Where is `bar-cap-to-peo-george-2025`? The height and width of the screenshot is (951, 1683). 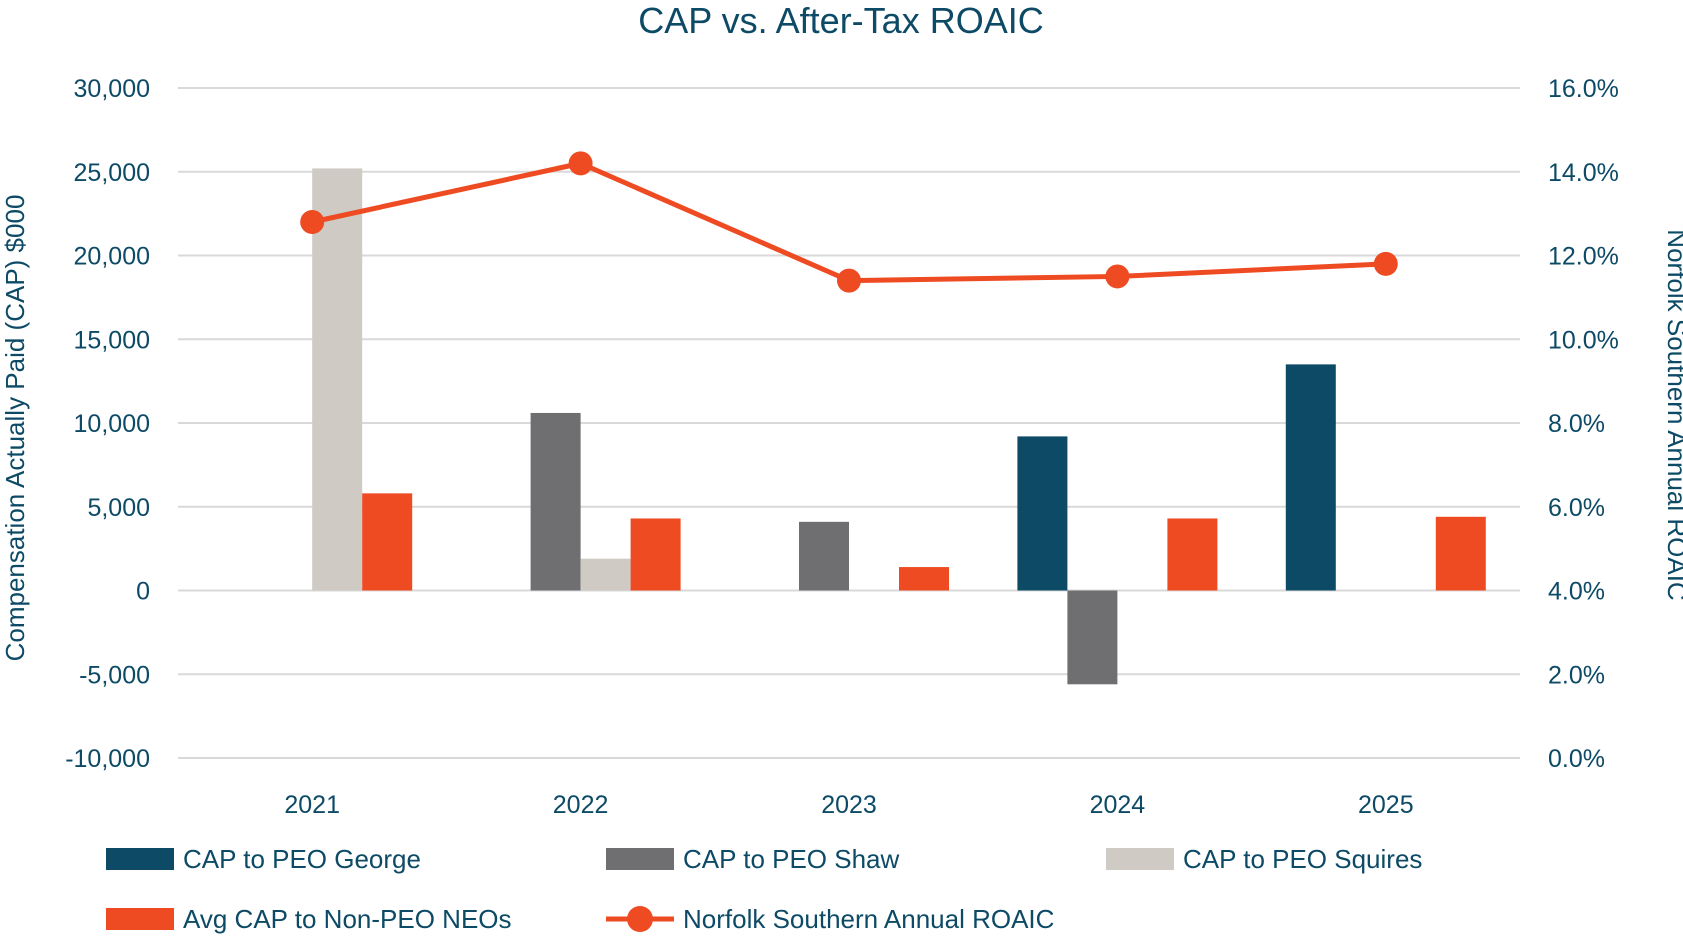
bar-cap-to-peo-george-2025 is located at coordinates (1310, 477).